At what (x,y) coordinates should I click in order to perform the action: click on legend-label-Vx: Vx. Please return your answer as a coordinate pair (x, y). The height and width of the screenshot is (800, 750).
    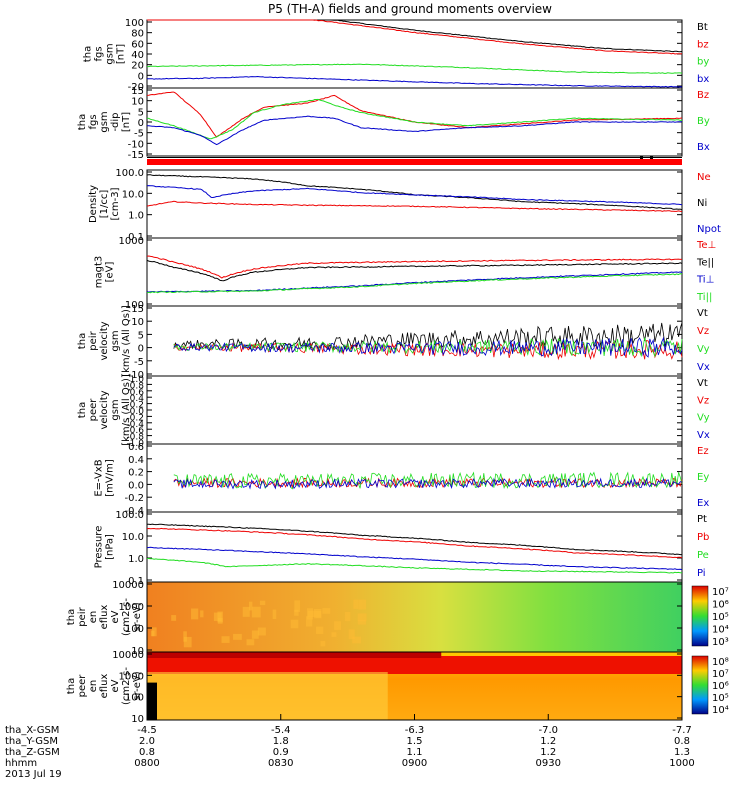
    Looking at the image, I should click on (703, 435).